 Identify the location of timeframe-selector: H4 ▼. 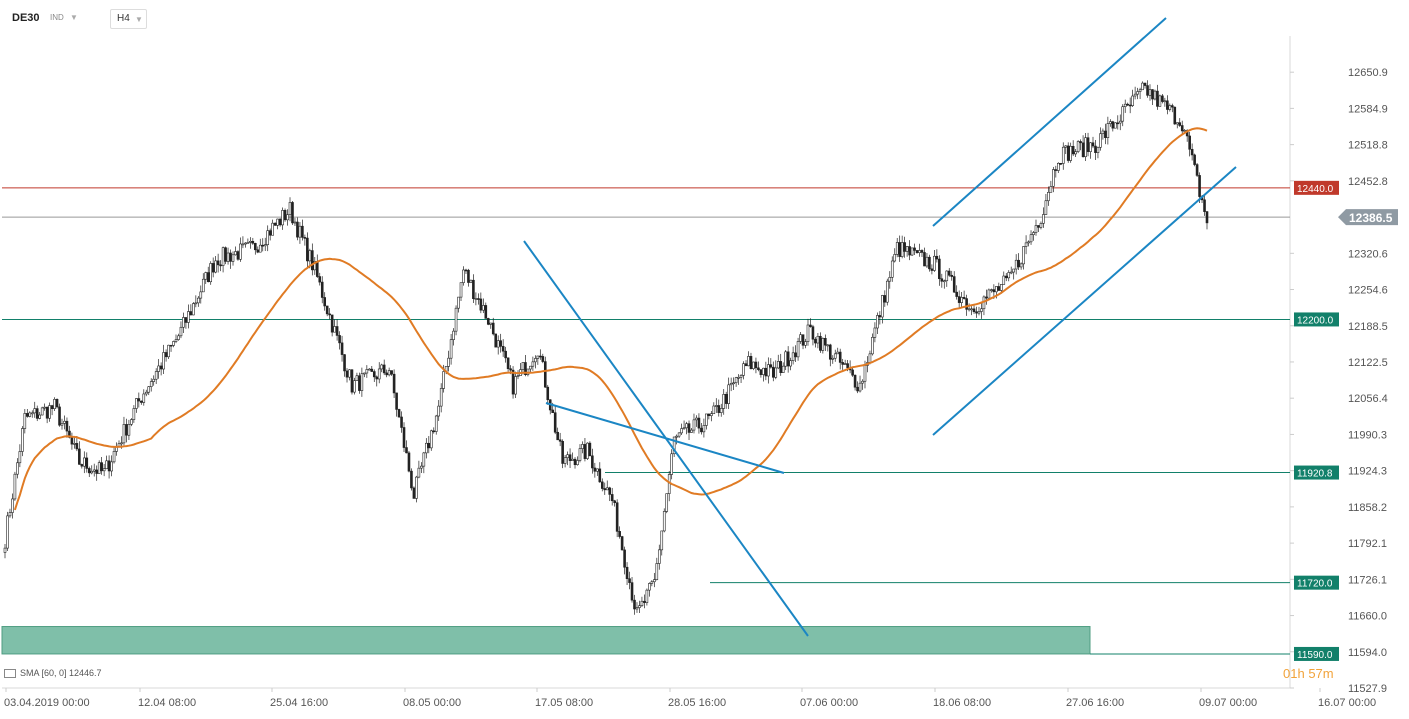
(128, 19).